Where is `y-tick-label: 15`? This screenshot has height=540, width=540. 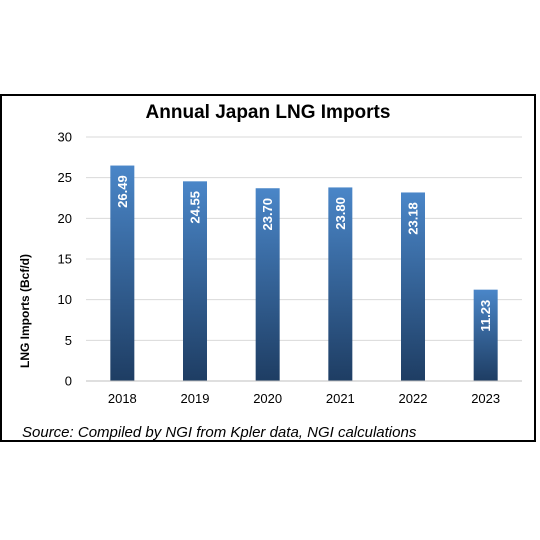 y-tick-label: 15 is located at coordinates (65, 259).